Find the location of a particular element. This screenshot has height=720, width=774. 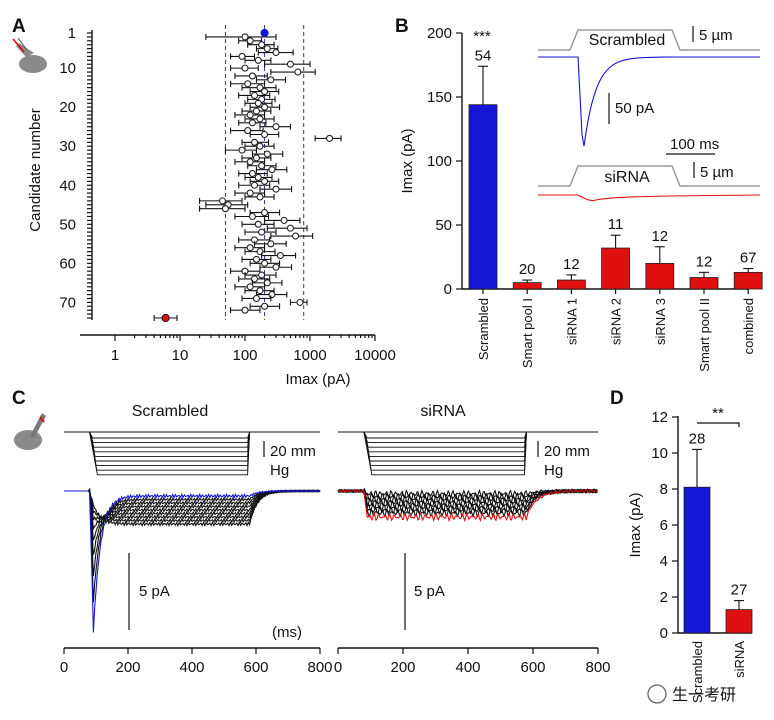

panel-letter-c: C is located at coordinates (19, 398).